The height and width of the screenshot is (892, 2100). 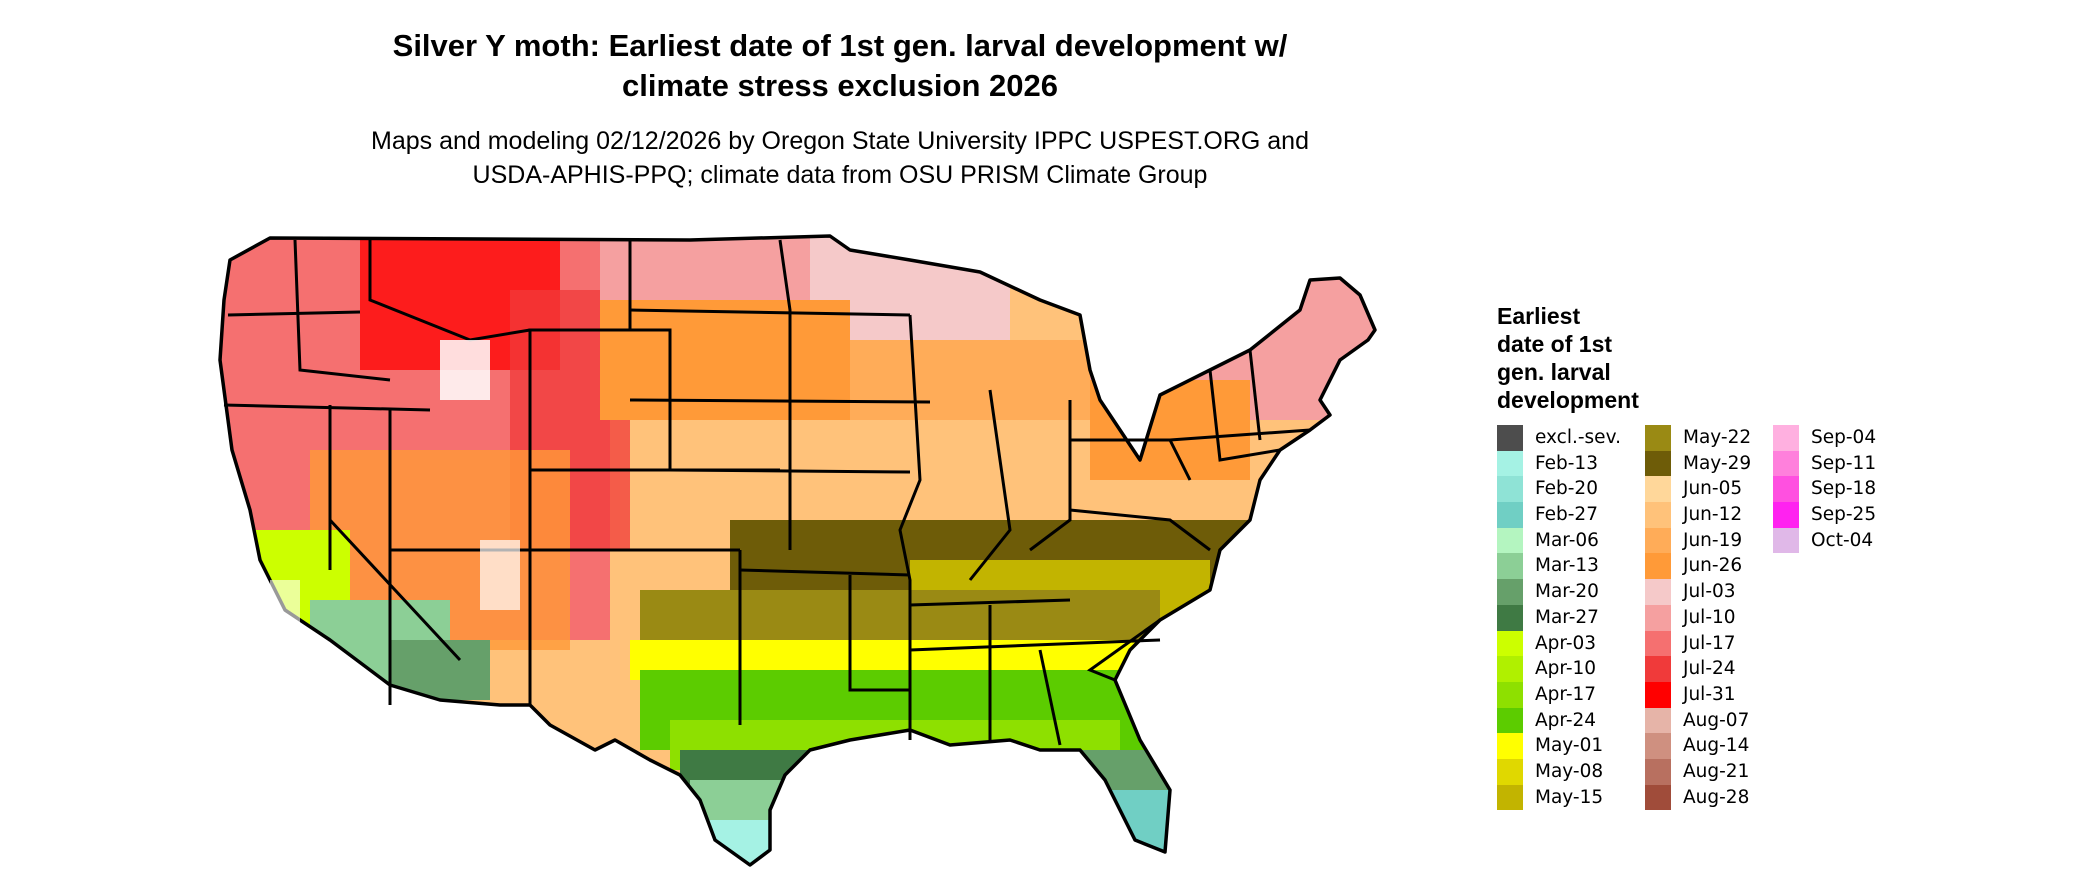 I want to click on legend-item: Mar-27, so click(x=1572, y=617).